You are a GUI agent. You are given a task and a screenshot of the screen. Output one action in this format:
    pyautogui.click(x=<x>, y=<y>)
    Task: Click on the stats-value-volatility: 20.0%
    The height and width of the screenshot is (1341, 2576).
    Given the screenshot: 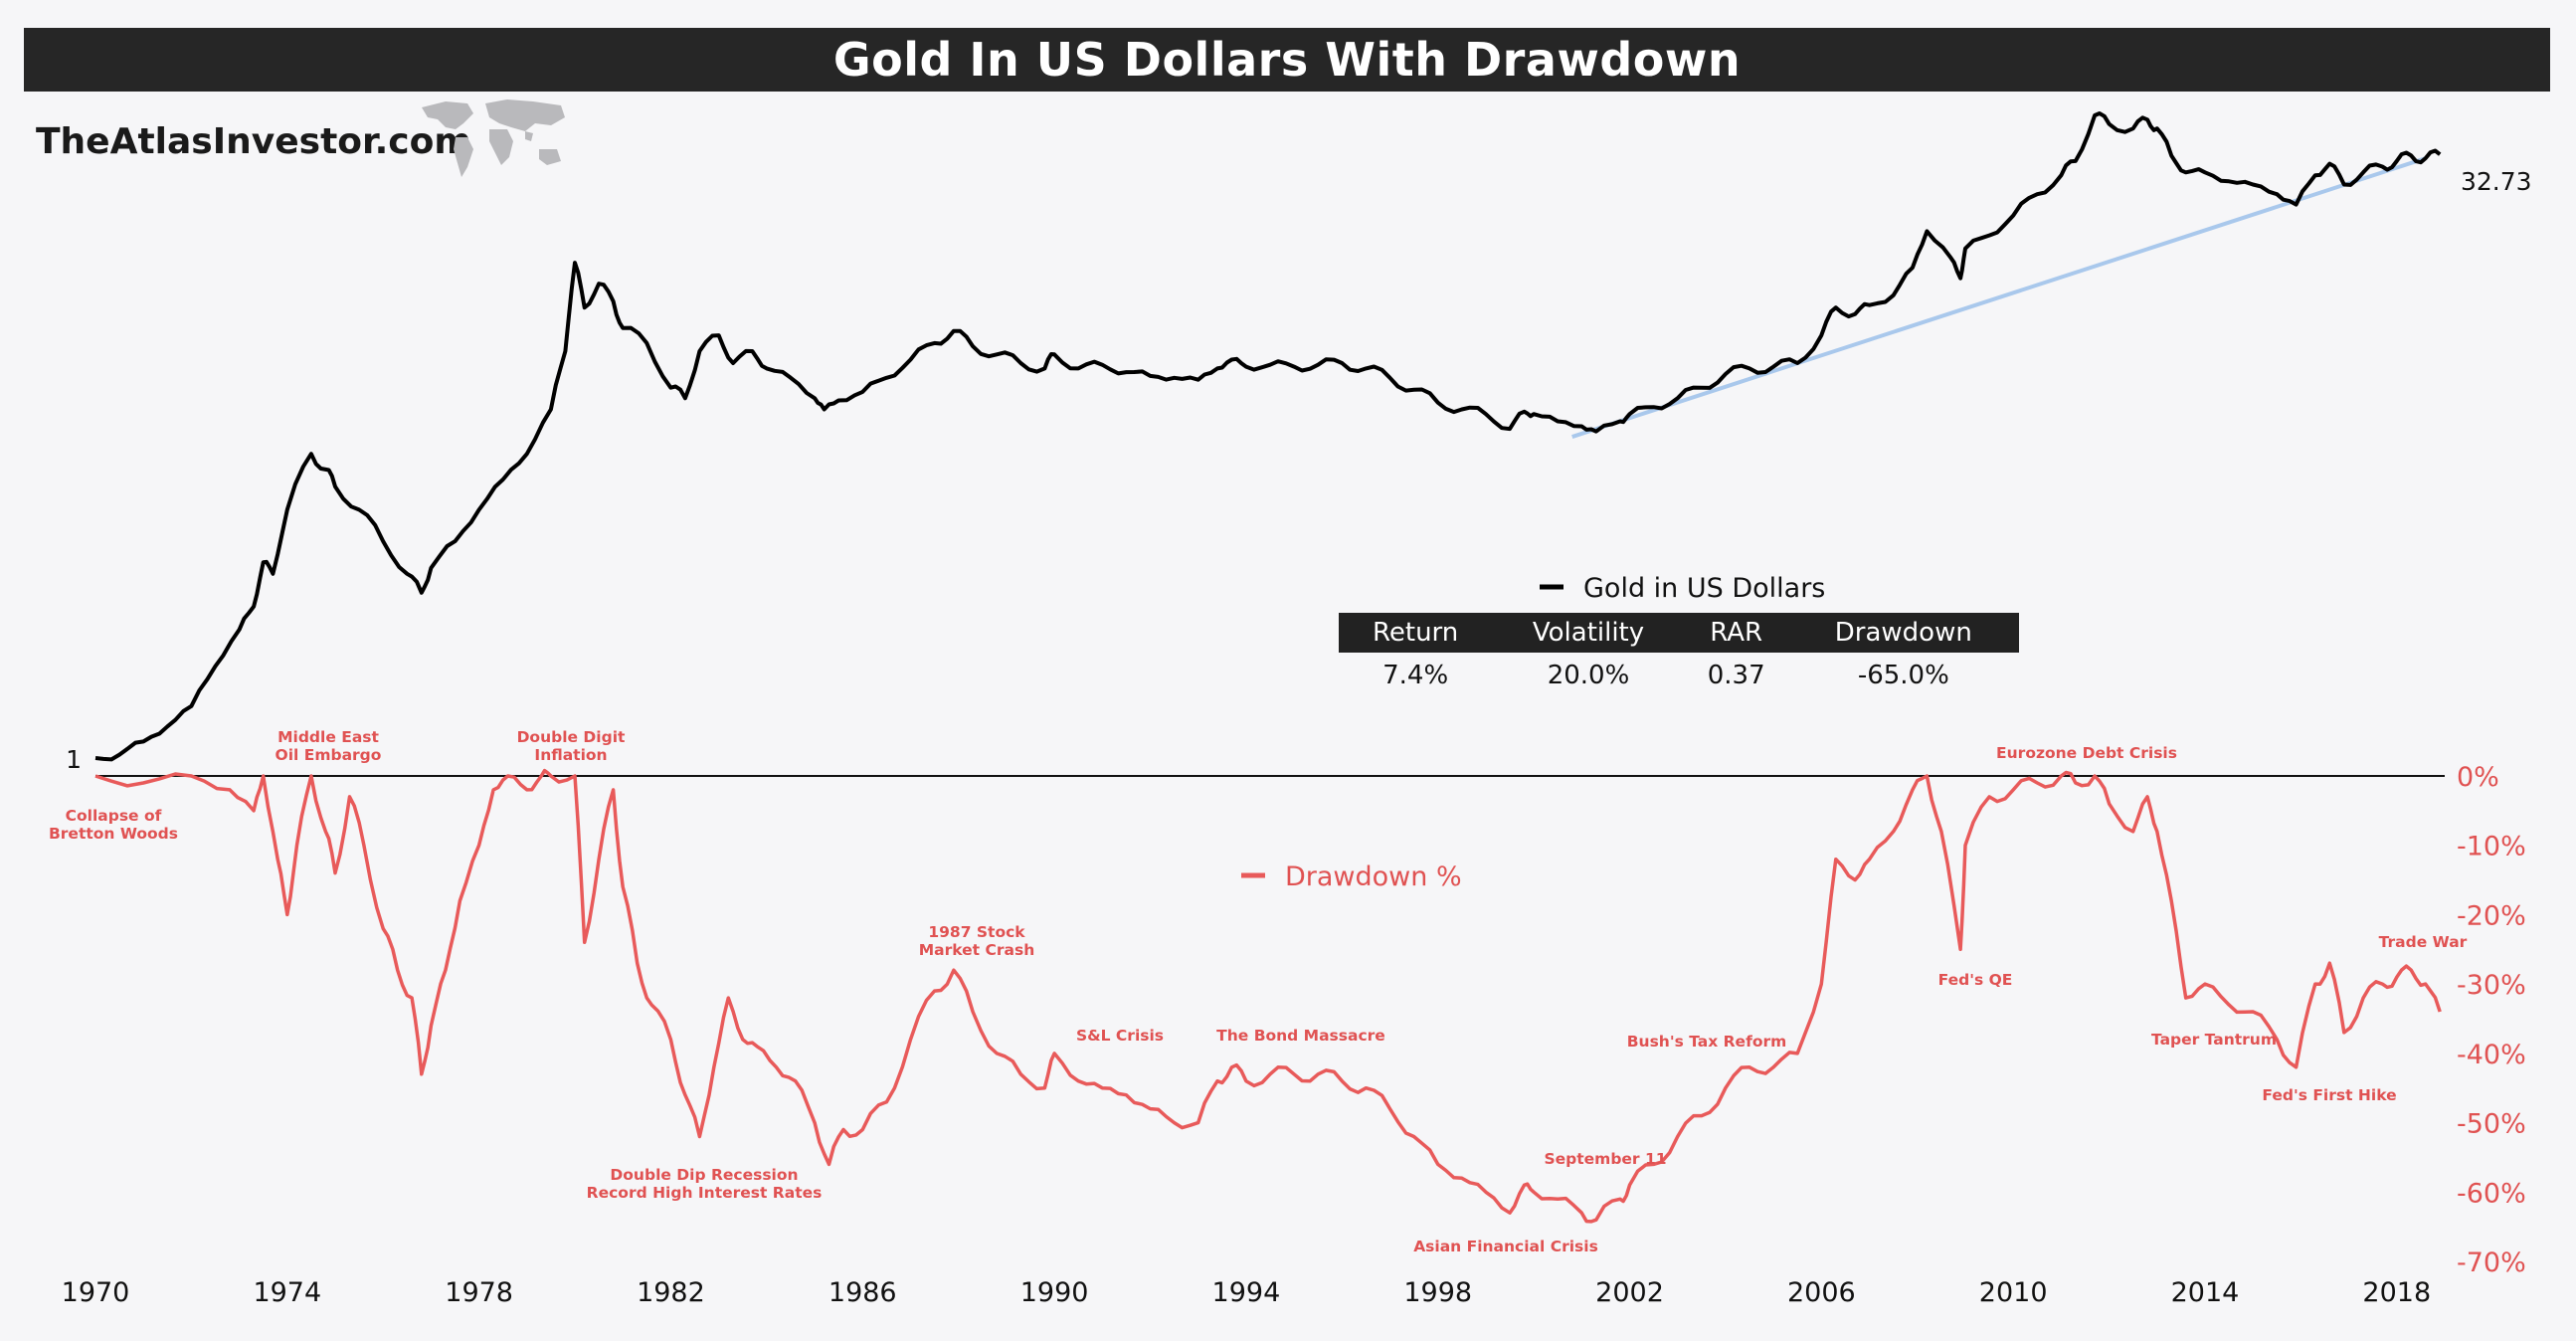 What is the action you would take?
    pyautogui.click(x=1588, y=675)
    